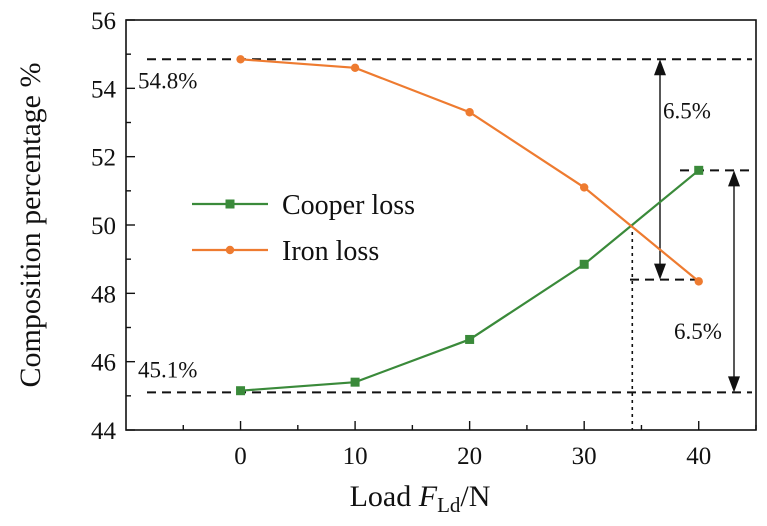 This screenshot has height=526, width=767. What do you see at coordinates (698, 456) in the screenshot?
I see `x-tick-label: 40` at bounding box center [698, 456].